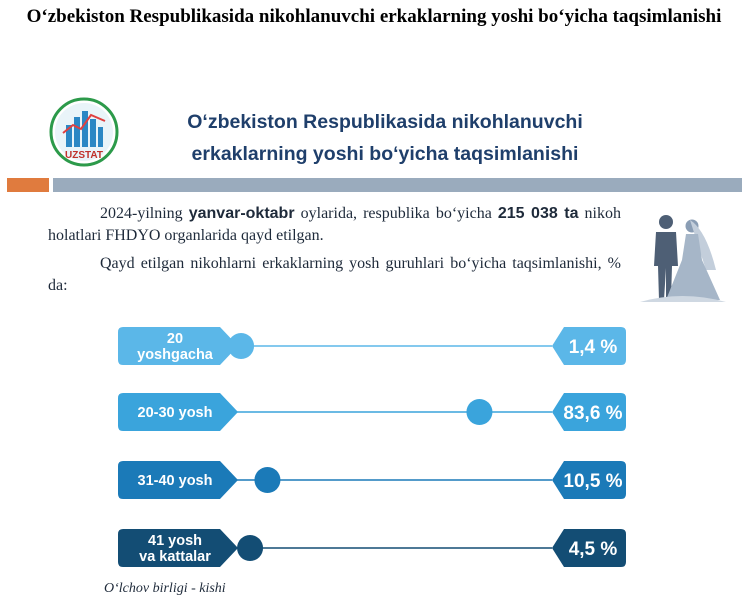  I want to click on accent-bar-grey, so click(397, 185).